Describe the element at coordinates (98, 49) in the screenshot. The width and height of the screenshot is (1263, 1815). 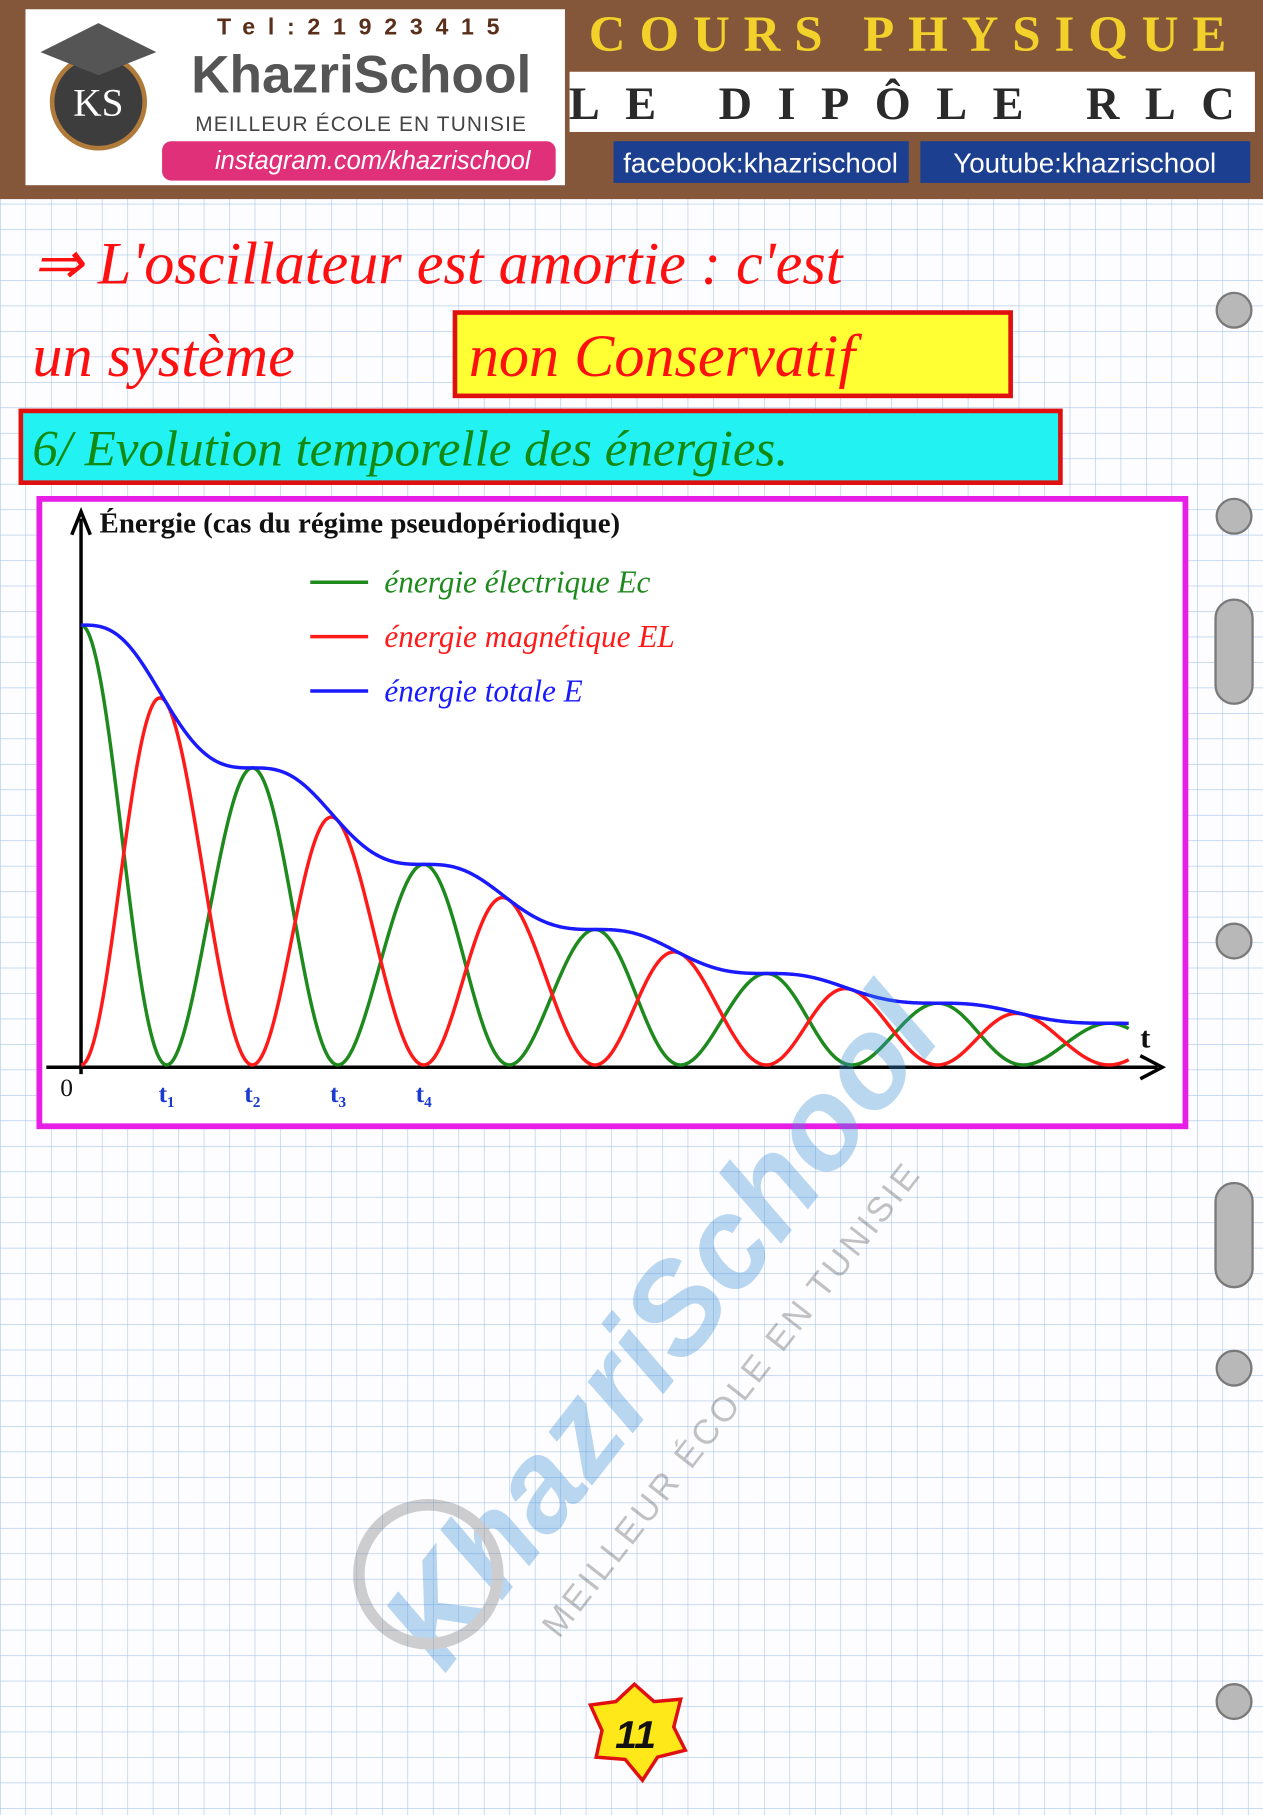
I see `logo-cap` at that location.